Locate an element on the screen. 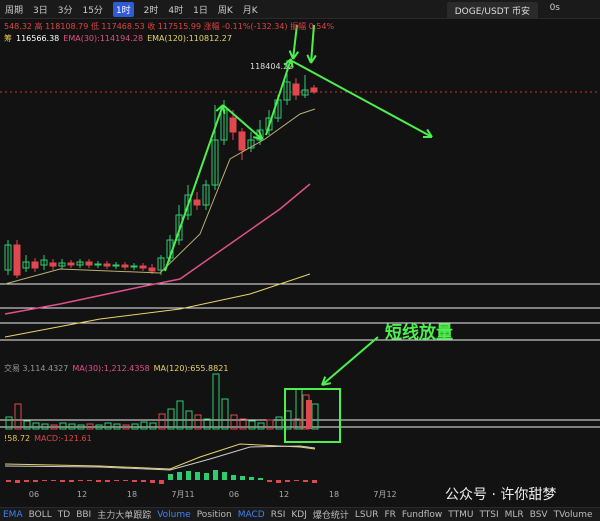 Image resolution: width=600 pixels, height=521 pixels. timeframe-button: 3日 is located at coordinates (40, 10).